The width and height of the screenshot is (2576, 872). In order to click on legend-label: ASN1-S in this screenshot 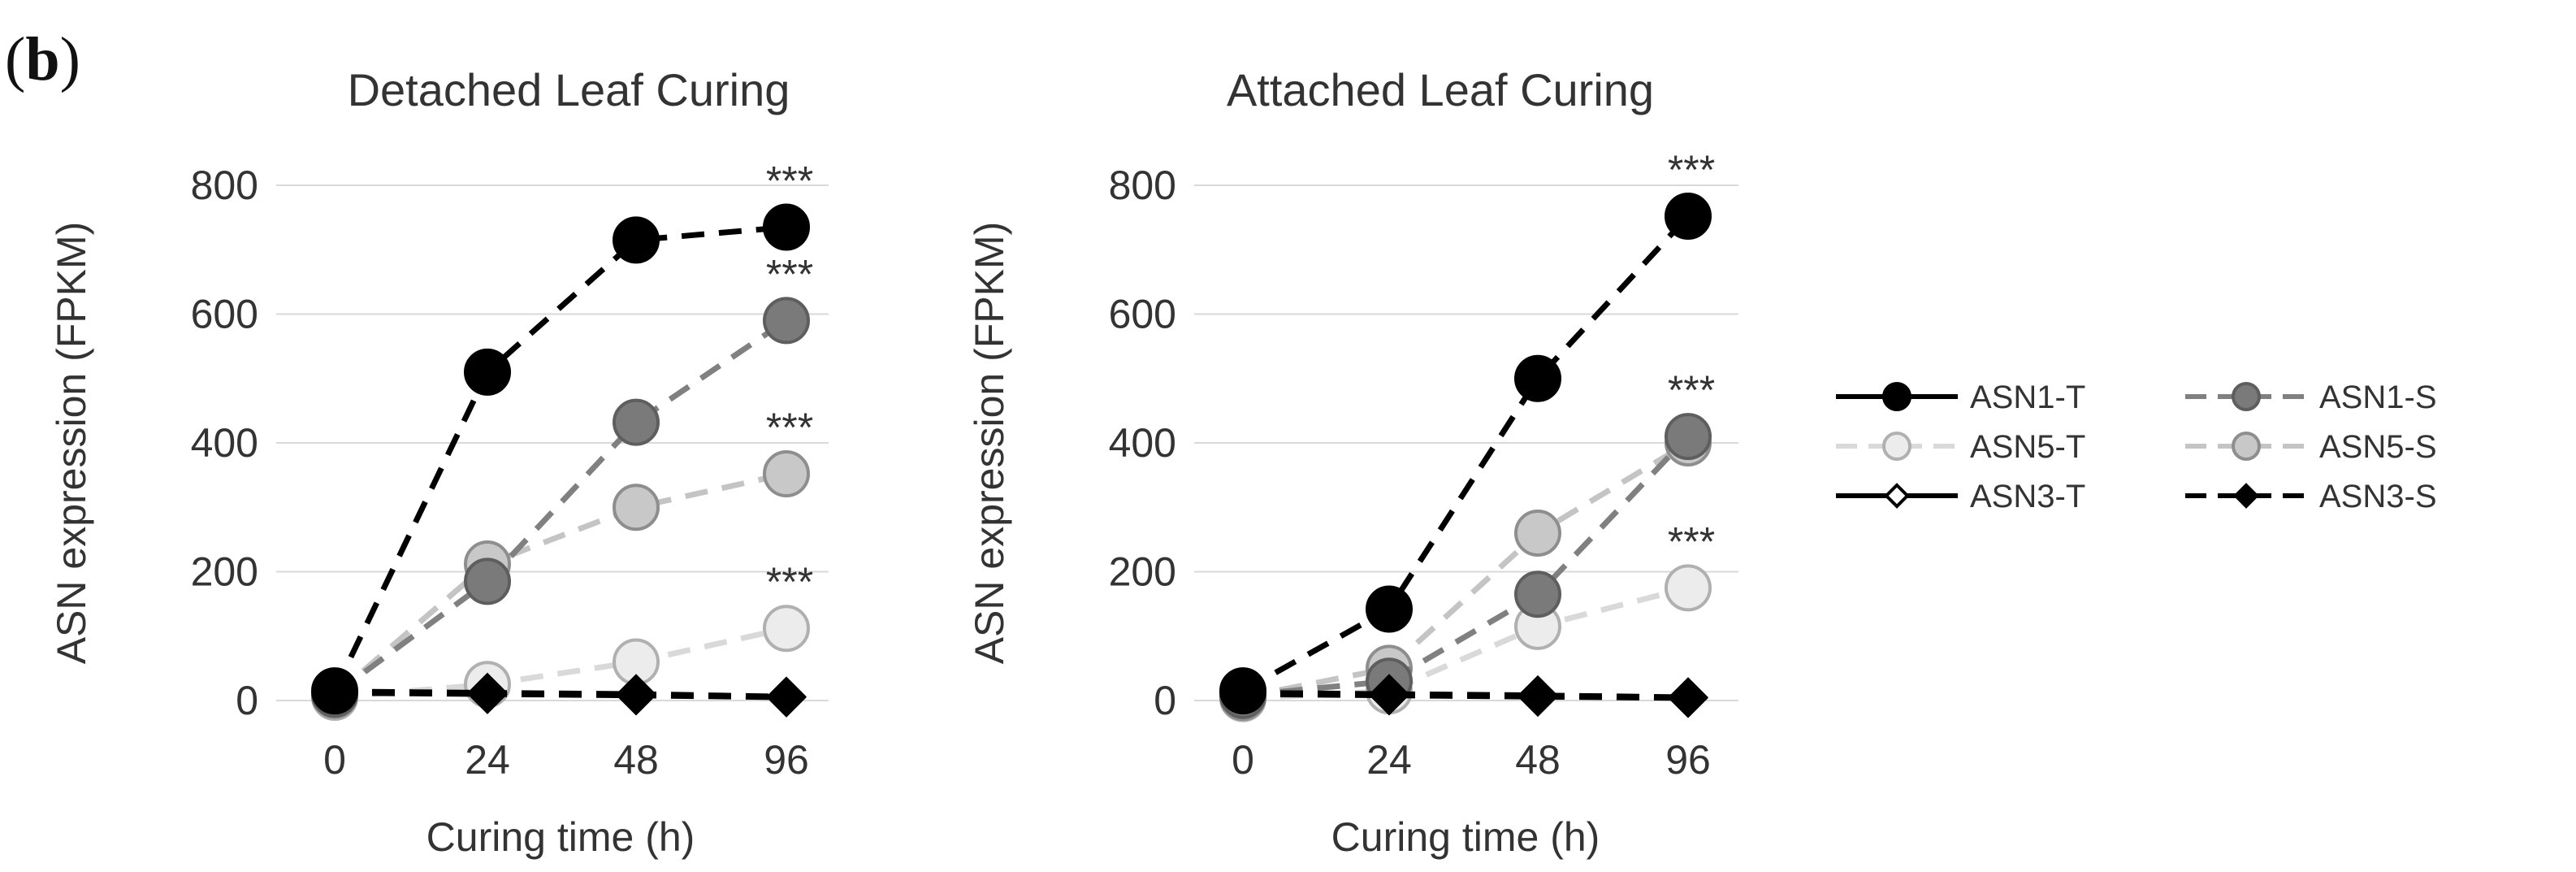, I will do `click(2378, 397)`.